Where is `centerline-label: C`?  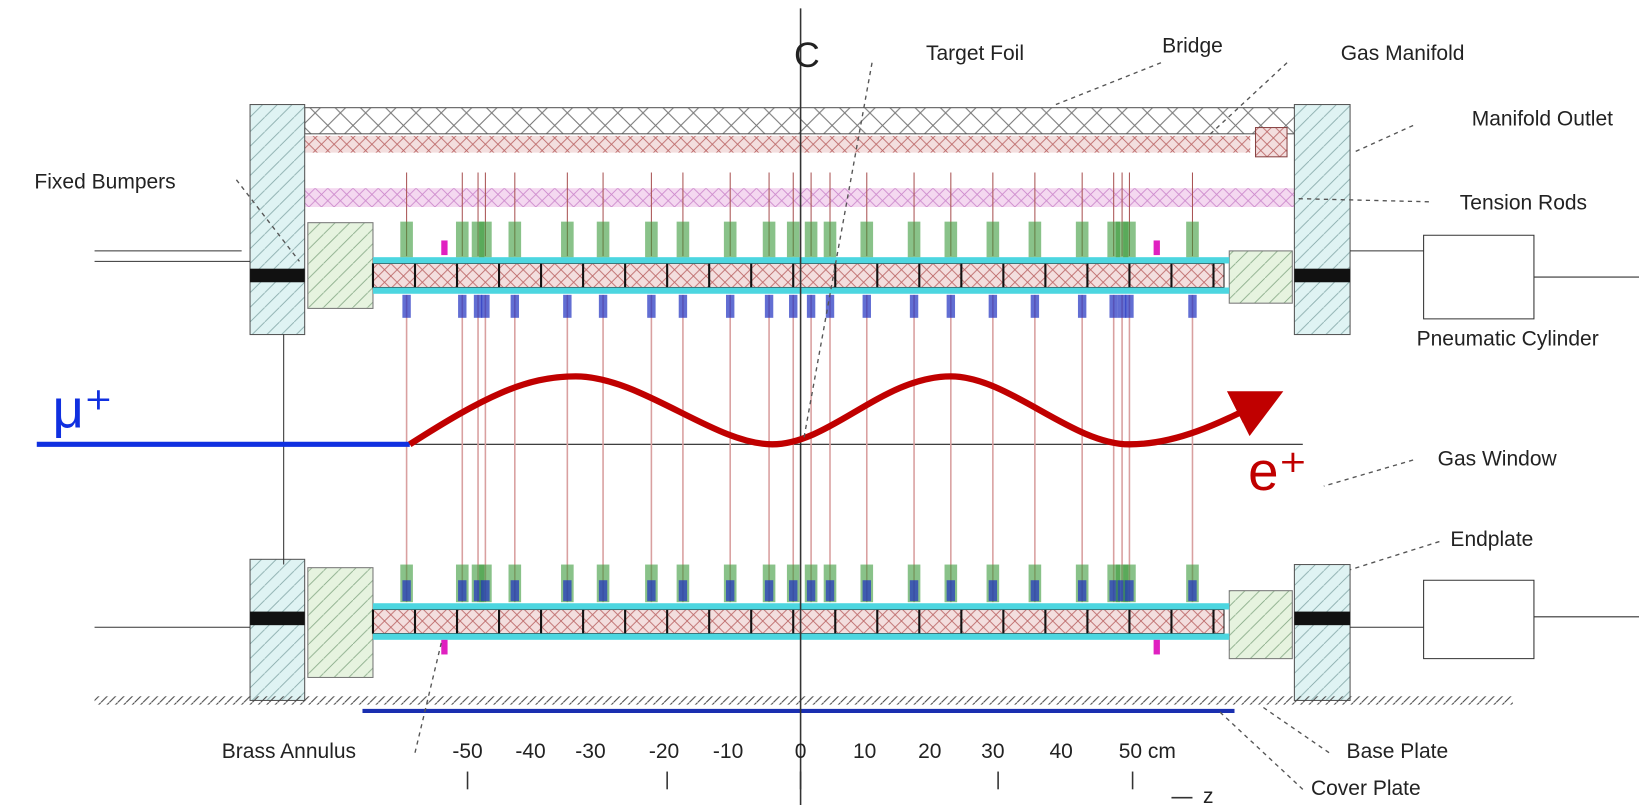 centerline-label: C is located at coordinates (807, 55).